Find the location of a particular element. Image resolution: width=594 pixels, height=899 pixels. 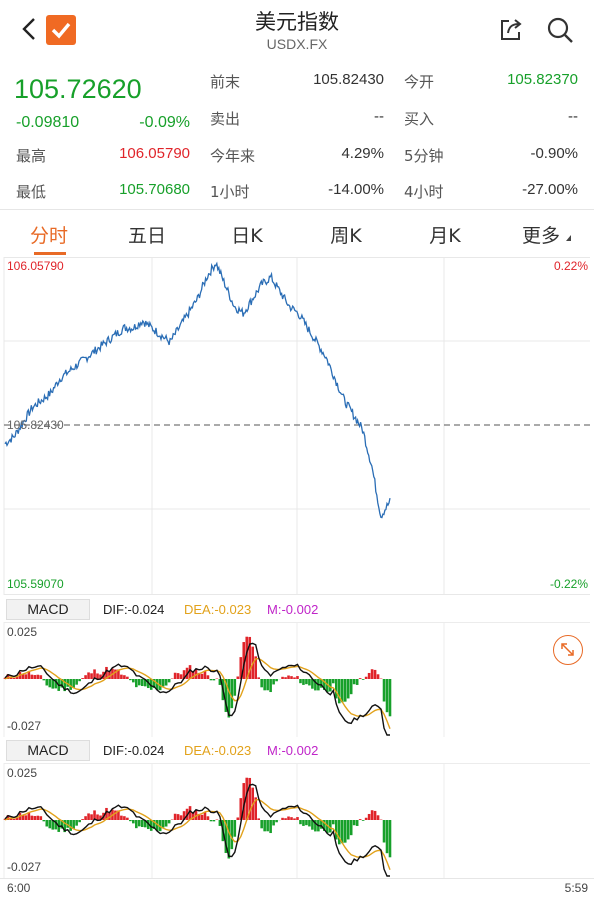

share-icon is located at coordinates (511, 30).